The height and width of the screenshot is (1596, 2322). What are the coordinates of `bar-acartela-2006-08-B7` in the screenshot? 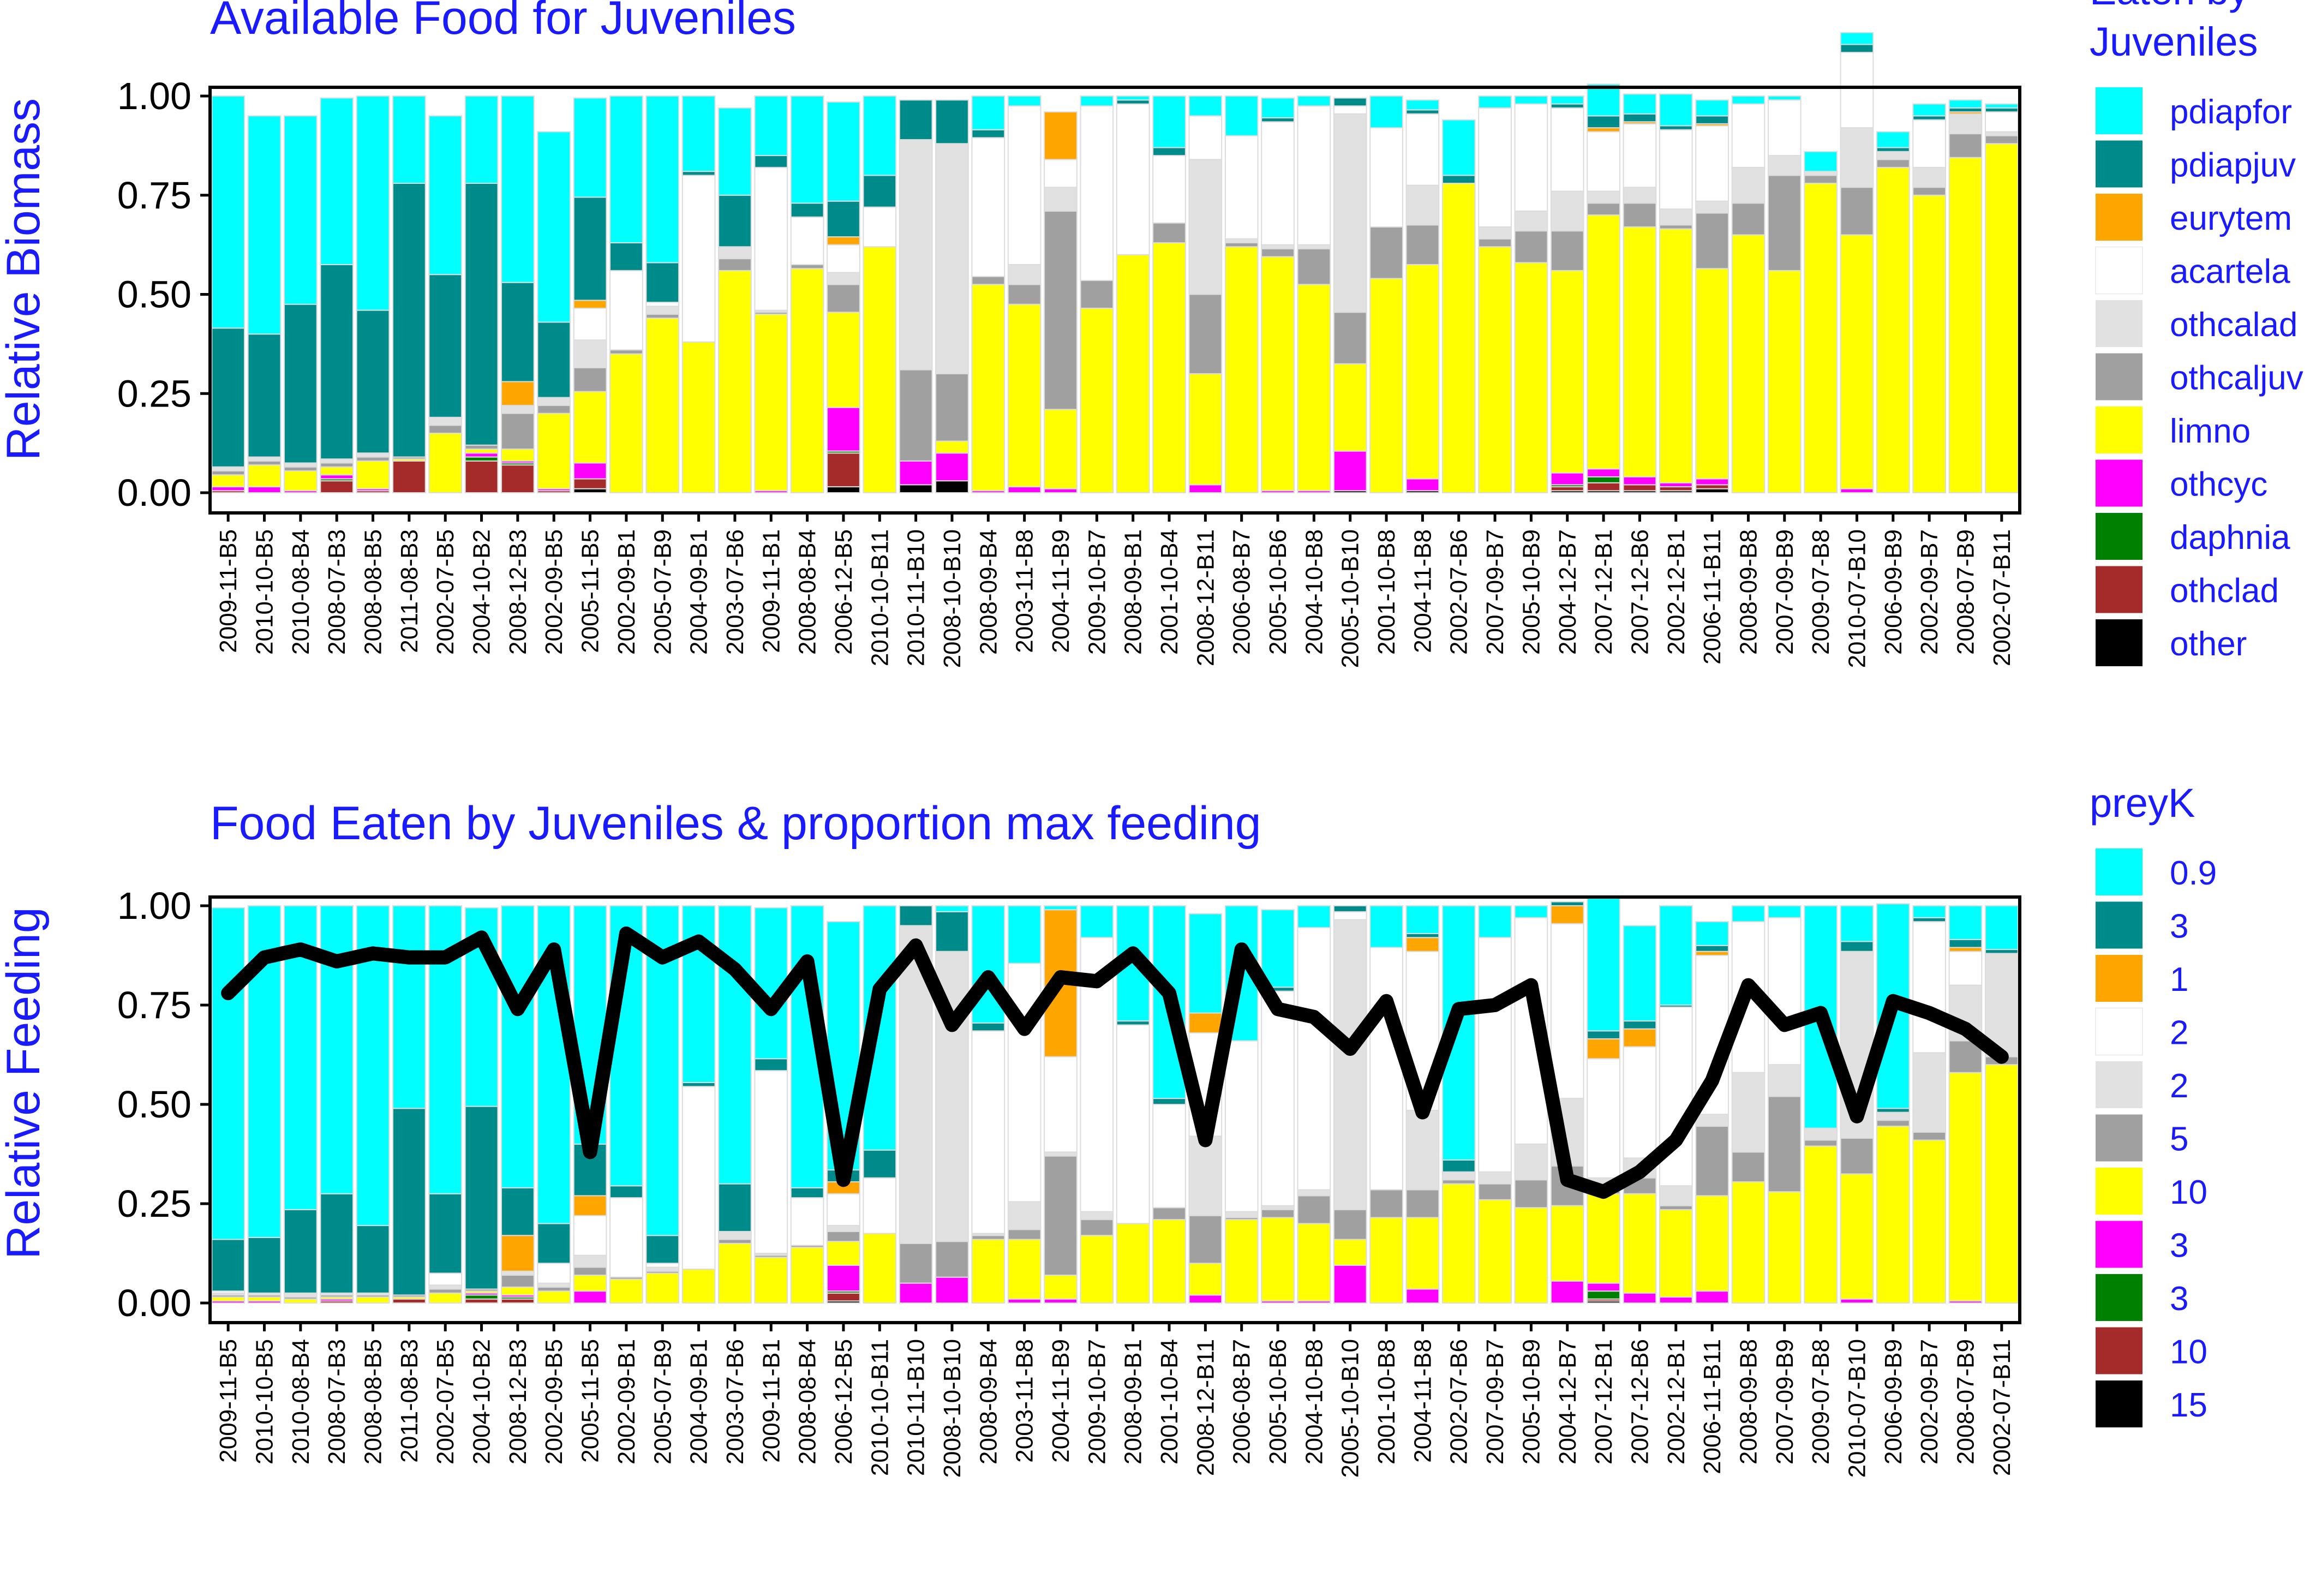 It's located at (1241, 1126).